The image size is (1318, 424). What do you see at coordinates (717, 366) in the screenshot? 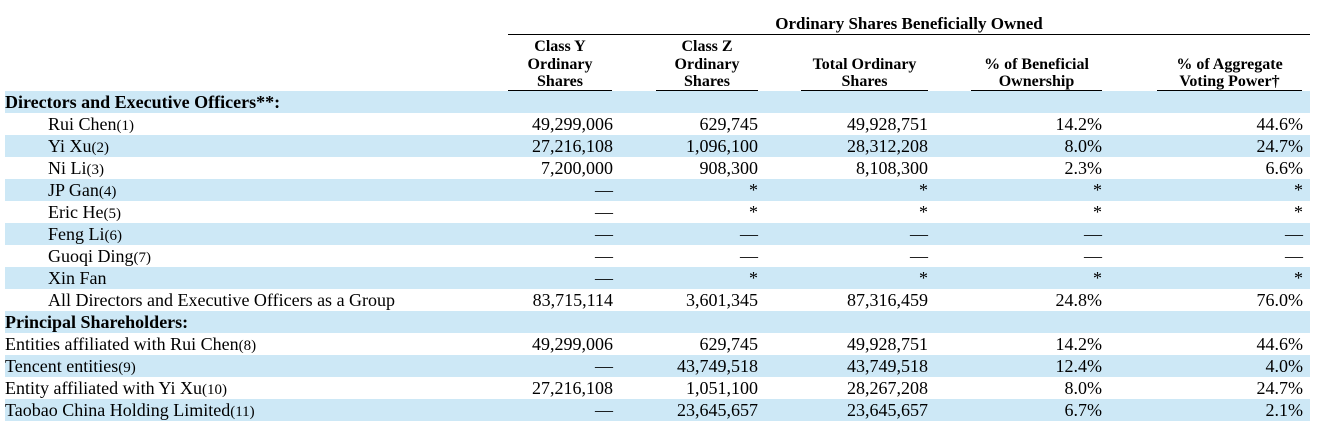
I see `value-cell: 43,749,518` at bounding box center [717, 366].